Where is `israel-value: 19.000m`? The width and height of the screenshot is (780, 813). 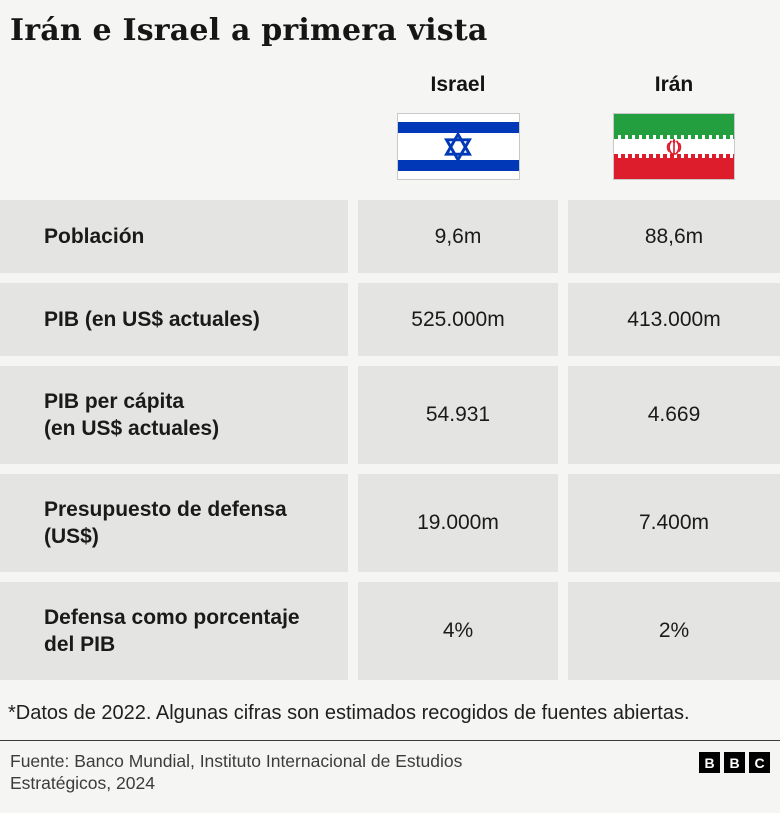 israel-value: 19.000m is located at coordinates (458, 523).